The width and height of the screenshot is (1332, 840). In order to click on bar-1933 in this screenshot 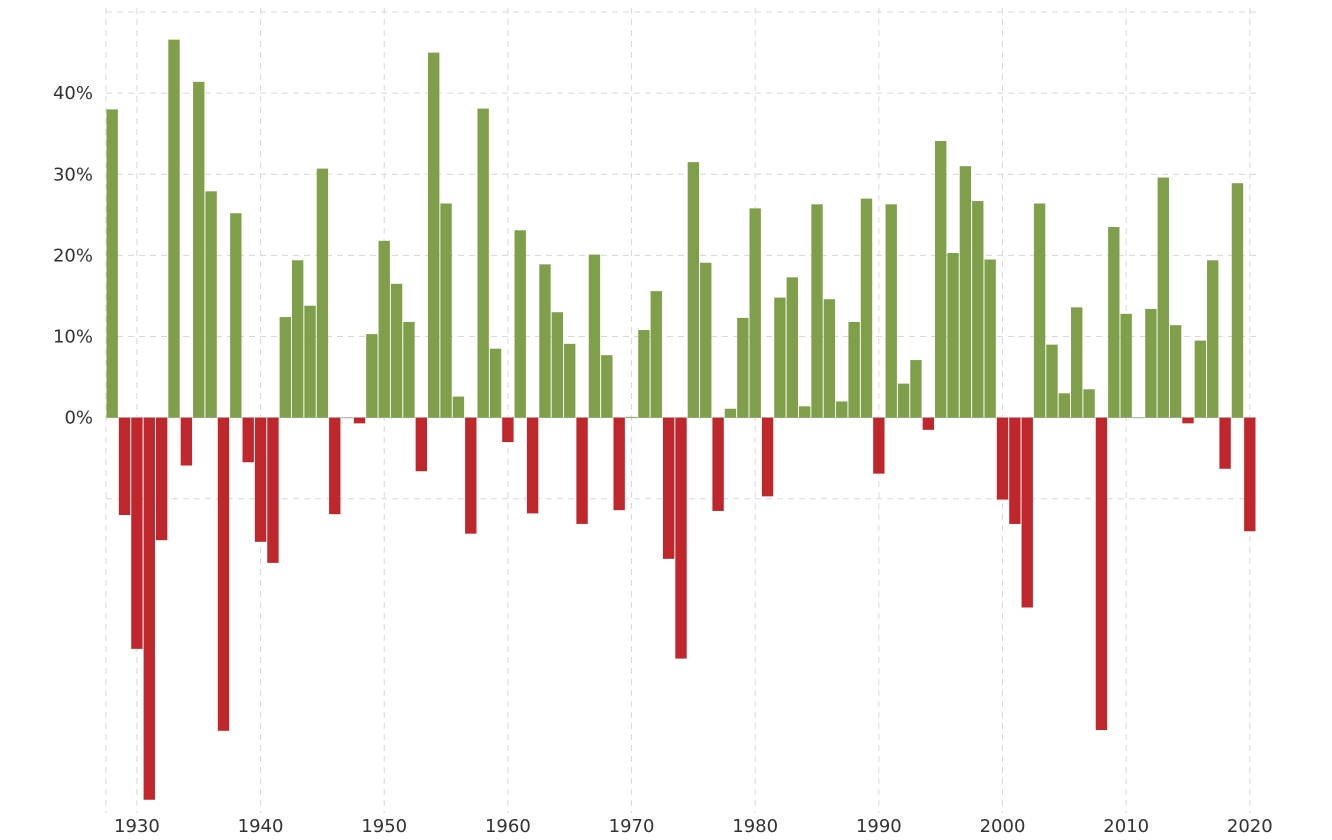, I will do `click(174, 228)`.